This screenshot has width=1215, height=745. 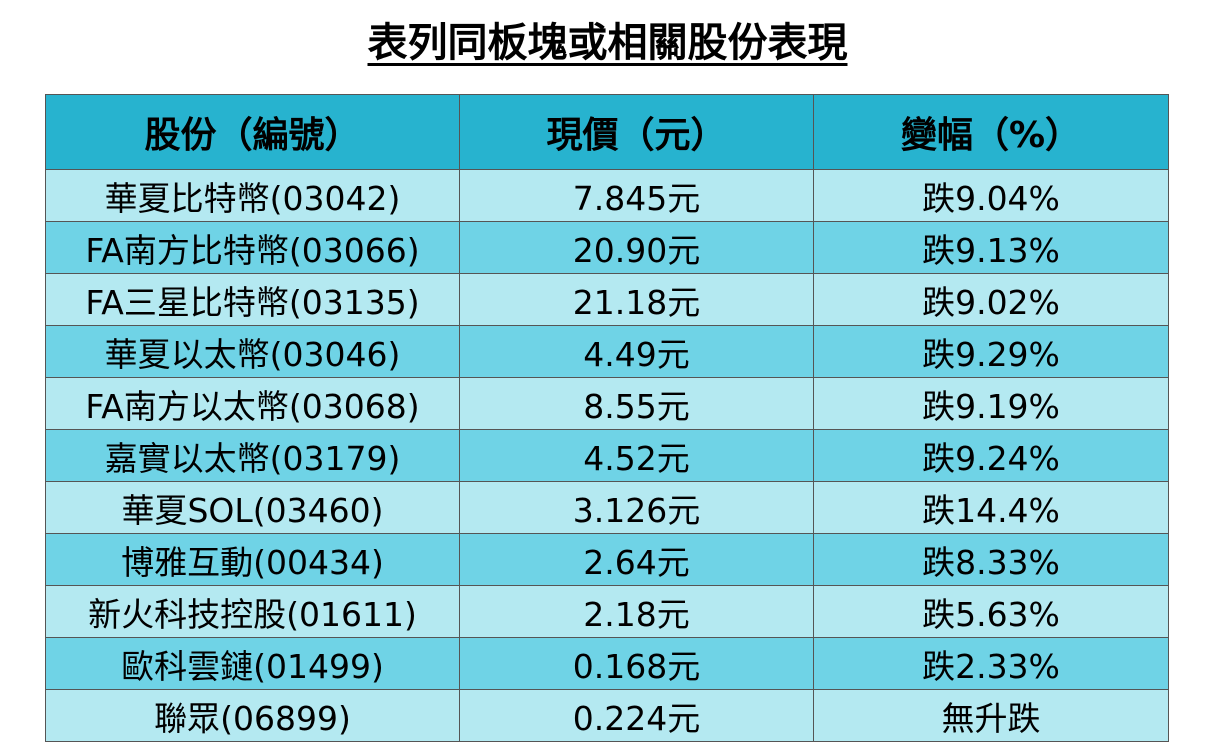 I want to click on table-row: 華夏以太幣(03046) 4.49元 跌9.29%, so click(x=607, y=351).